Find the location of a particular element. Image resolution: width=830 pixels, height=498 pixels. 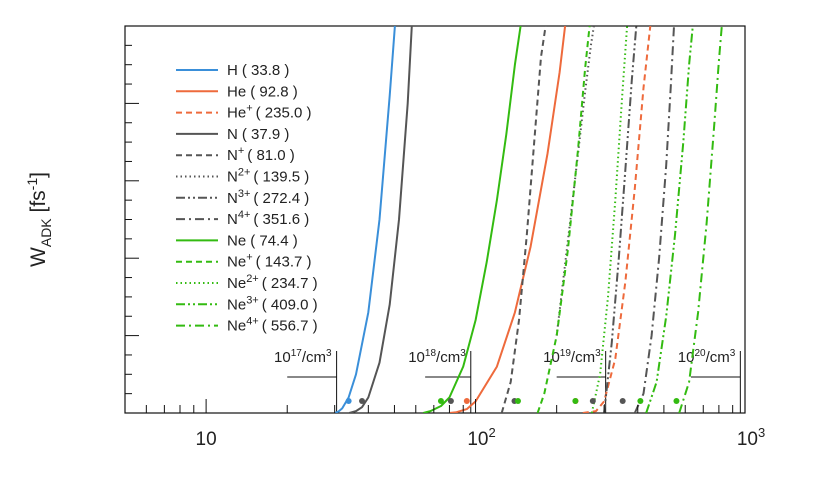

x-tick-label: 10² is located at coordinates (481, 437).